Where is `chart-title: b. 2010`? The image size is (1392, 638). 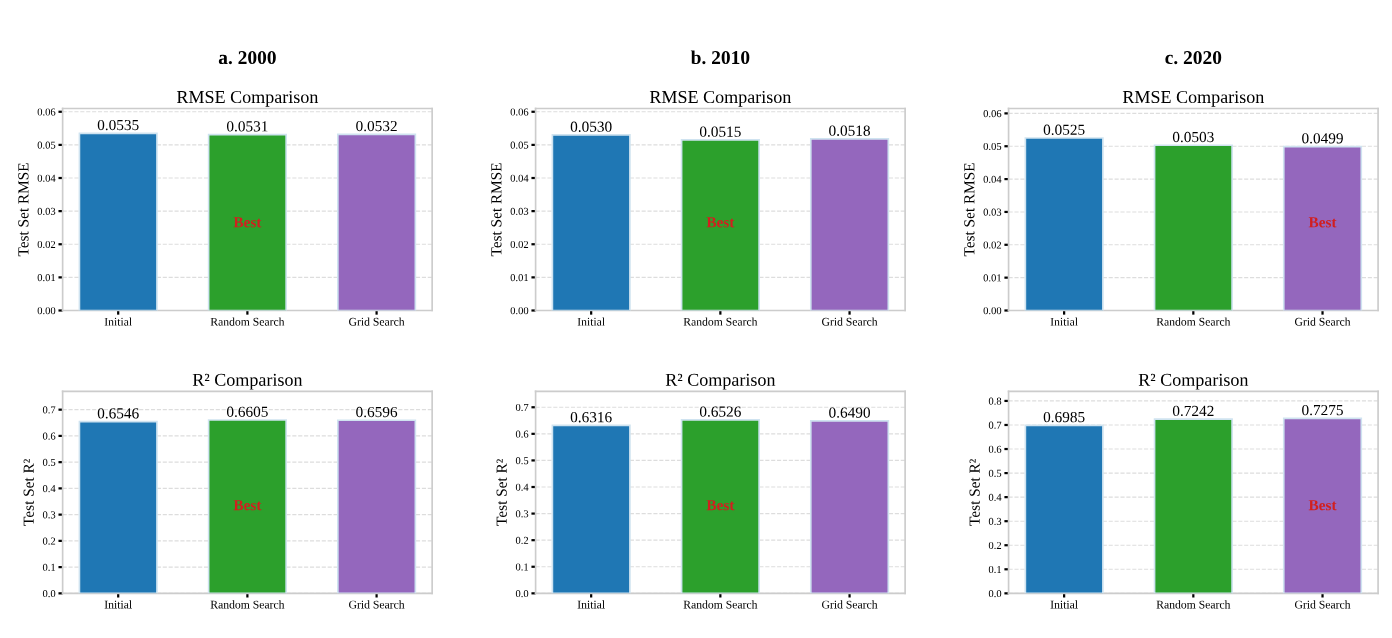
chart-title: b. 2010 is located at coordinates (720, 57).